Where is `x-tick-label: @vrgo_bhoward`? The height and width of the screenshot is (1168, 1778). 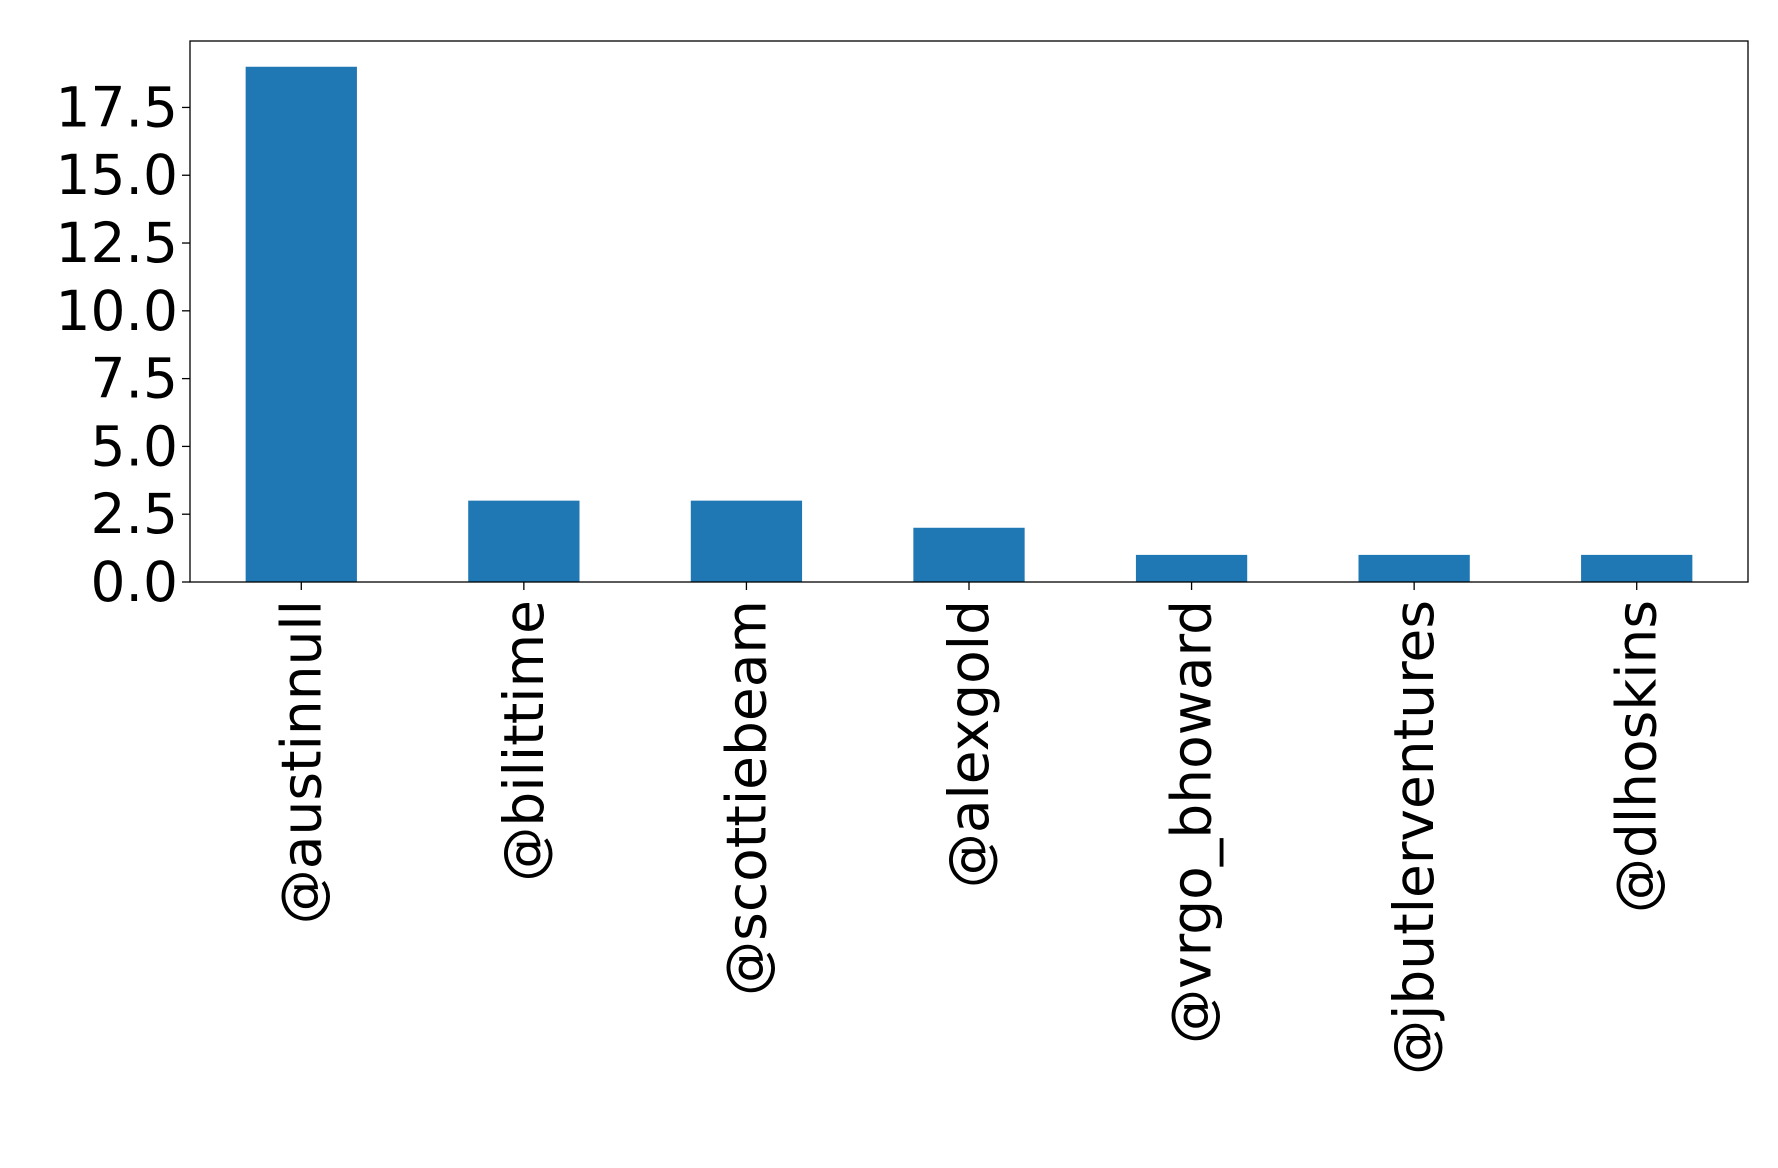
x-tick-label: @vrgo_bhoward is located at coordinates (1192, 822).